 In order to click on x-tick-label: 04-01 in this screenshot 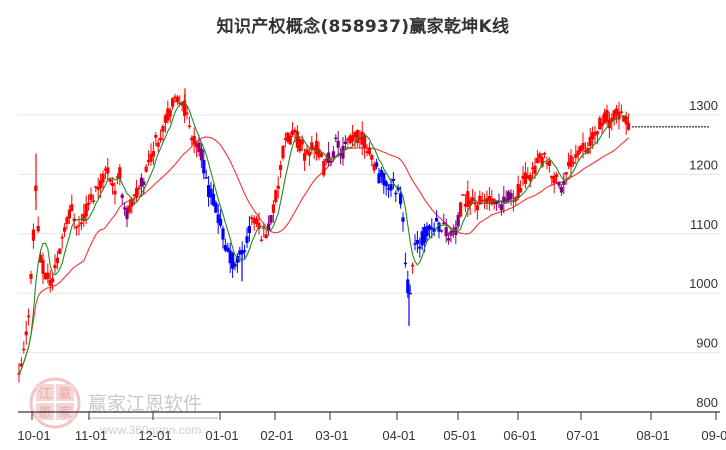, I will do `click(398, 435)`.